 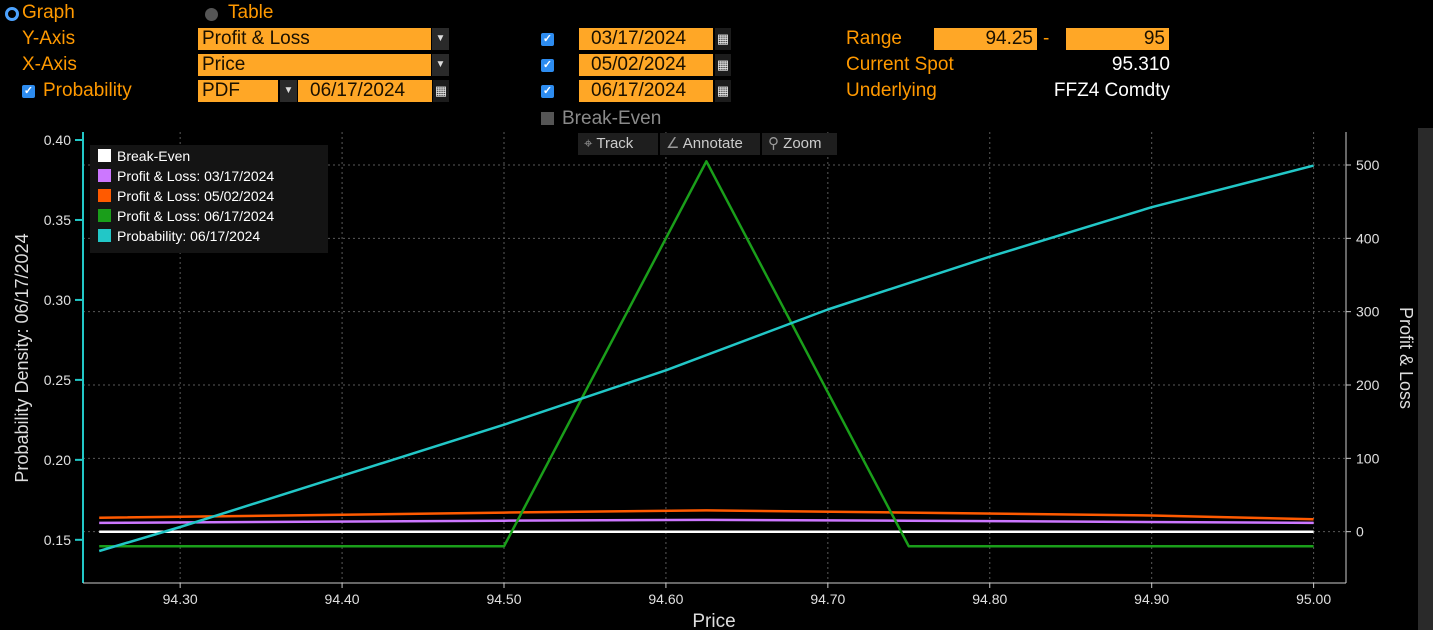 What do you see at coordinates (196, 196) in the screenshot?
I see `legend-text: Profit & Loss: 05/02/2024` at bounding box center [196, 196].